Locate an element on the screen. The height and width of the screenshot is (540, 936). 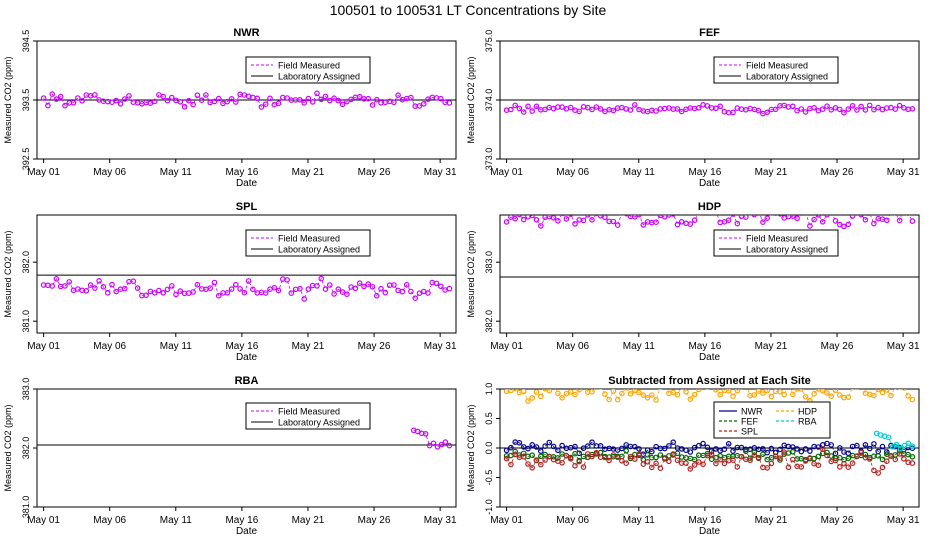
panel-title: RBA is located at coordinates (247, 381).